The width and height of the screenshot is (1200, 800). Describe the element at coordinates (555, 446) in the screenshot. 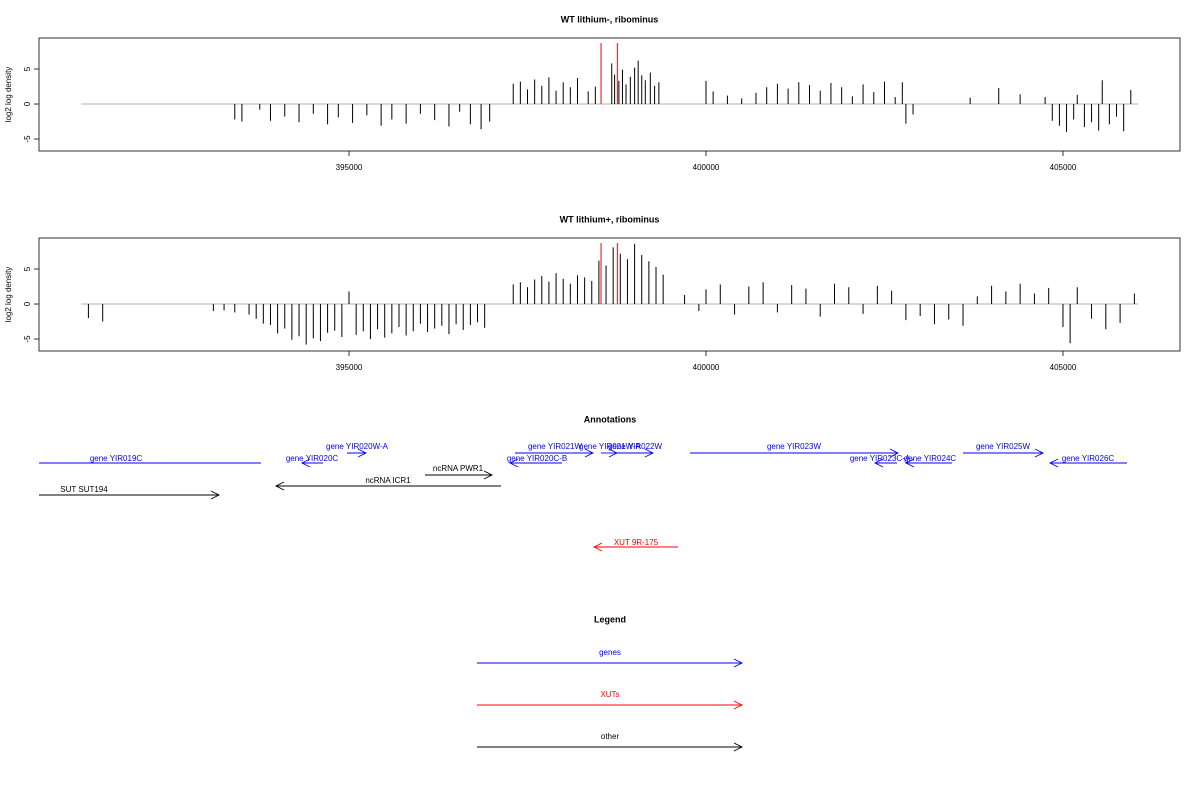

I see `feature-label: gene YIR021W` at that location.